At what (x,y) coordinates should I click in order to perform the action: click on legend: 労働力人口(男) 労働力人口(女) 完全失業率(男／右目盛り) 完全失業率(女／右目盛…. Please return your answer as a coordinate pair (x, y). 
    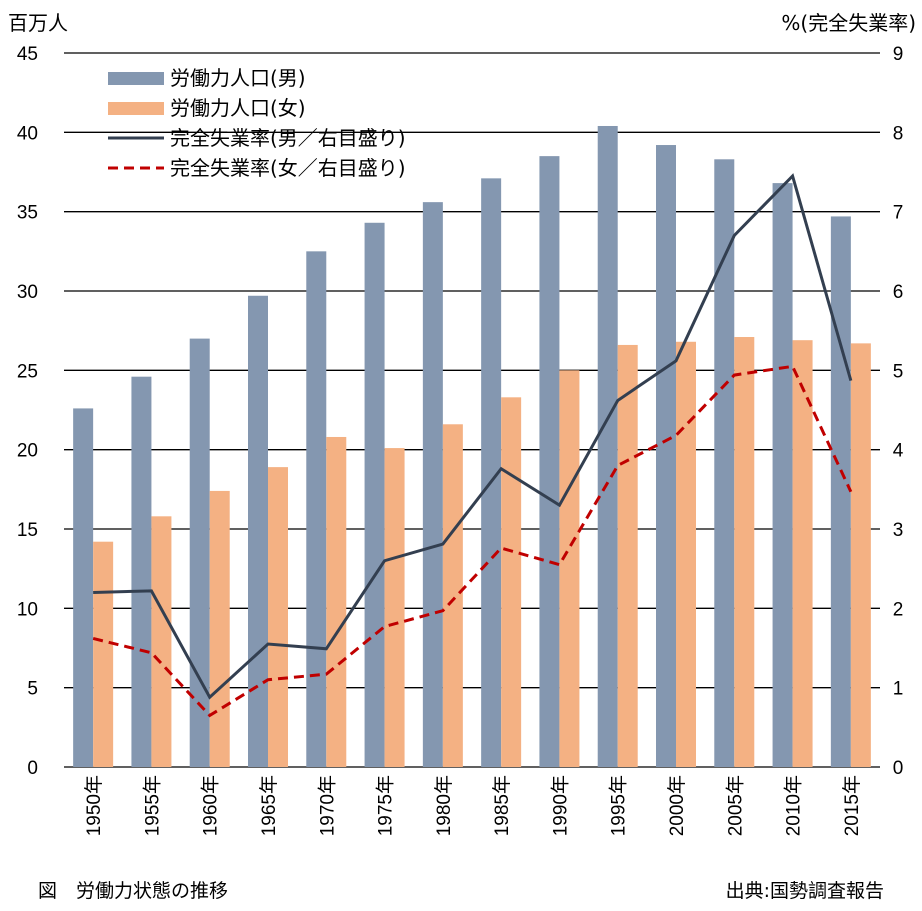
    Looking at the image, I should click on (257, 123).